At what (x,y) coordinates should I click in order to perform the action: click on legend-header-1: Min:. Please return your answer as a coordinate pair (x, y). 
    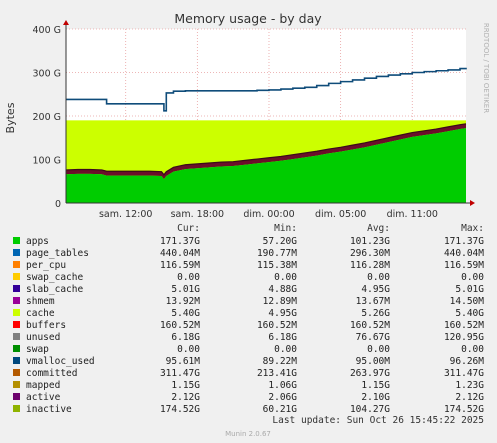
    Looking at the image, I should click on (285, 228).